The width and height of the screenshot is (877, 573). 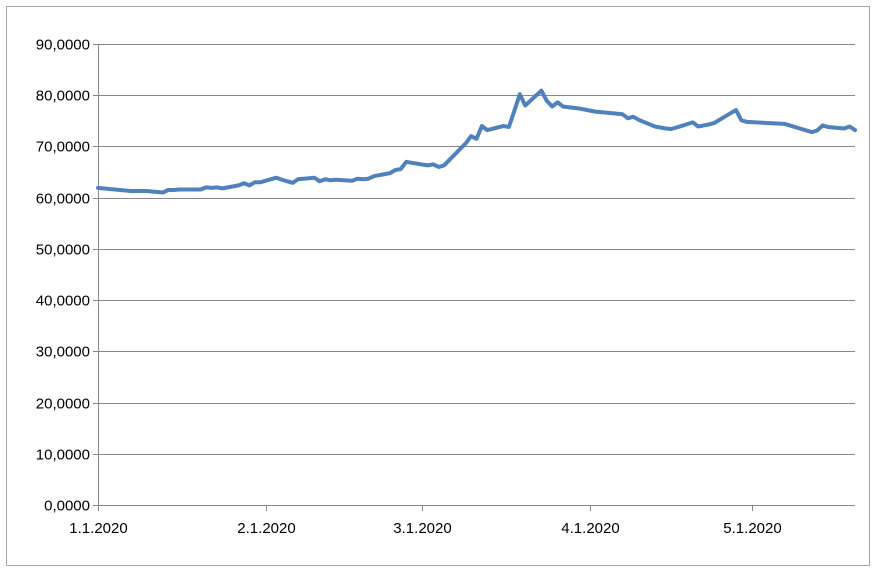 What do you see at coordinates (63, 250) in the screenshot?
I see `y-tick-label: 50,0000` at bounding box center [63, 250].